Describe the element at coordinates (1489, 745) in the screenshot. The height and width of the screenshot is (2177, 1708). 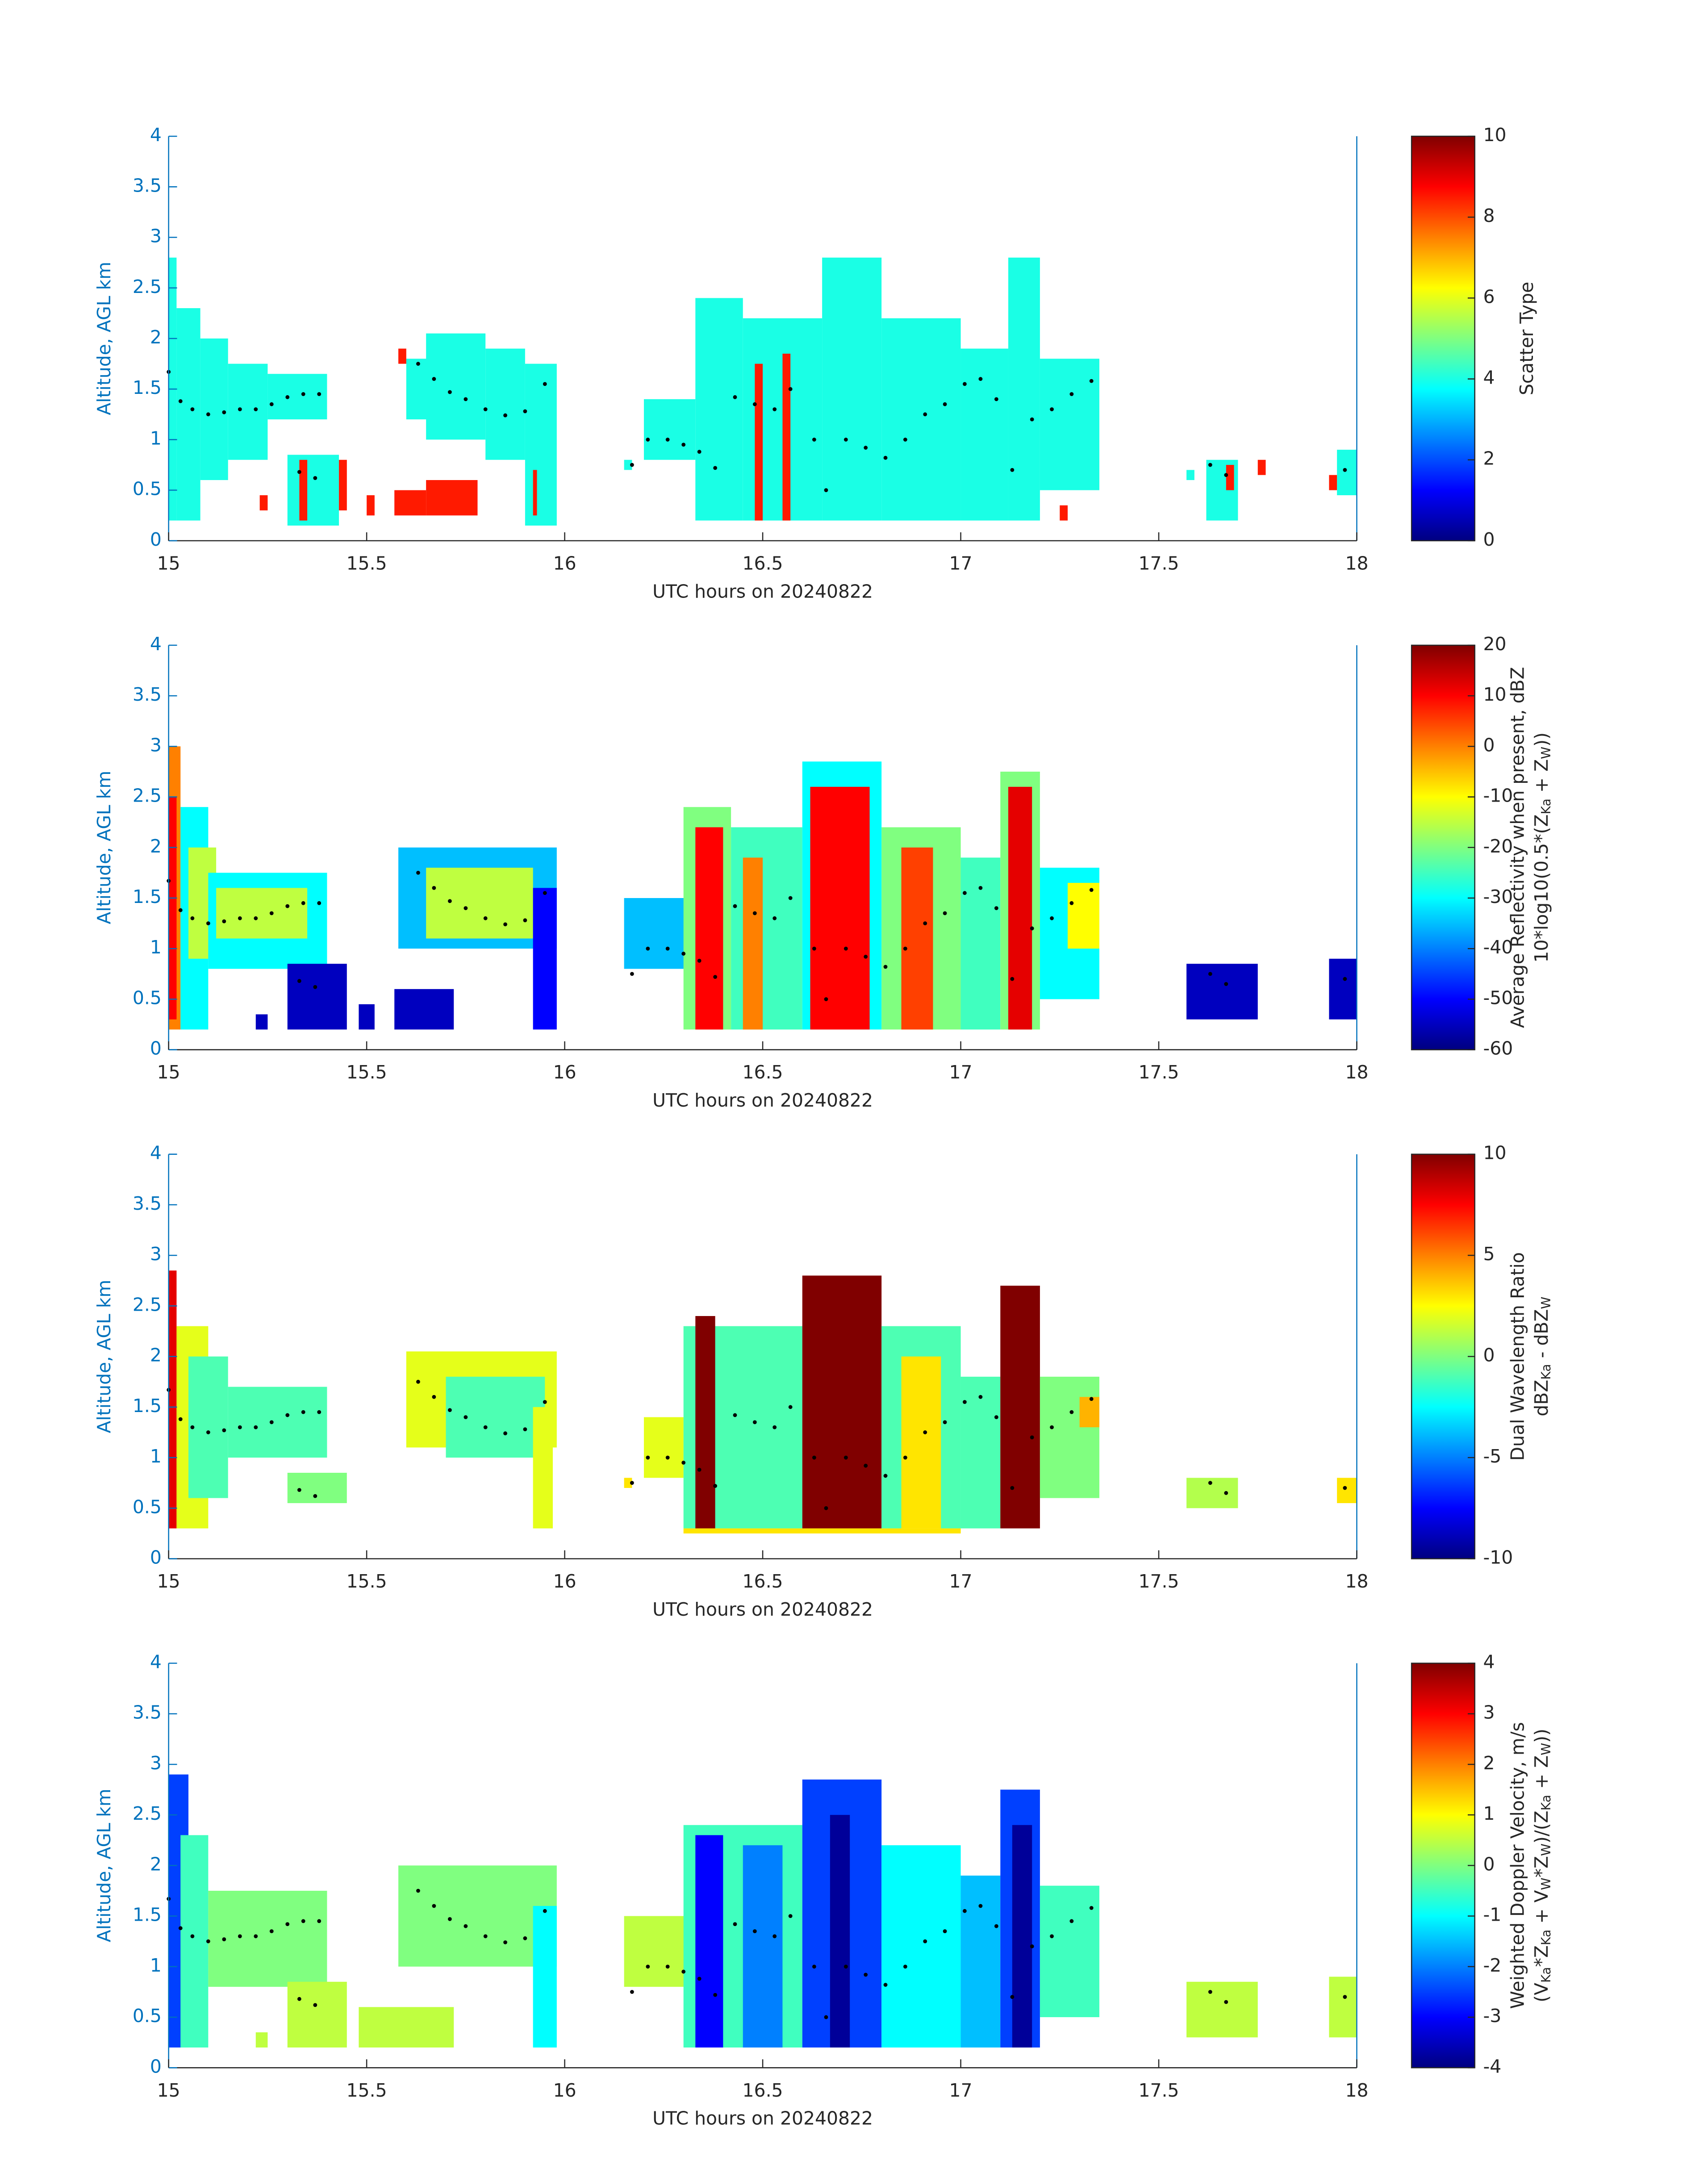
I see `colorbar-tick-label: 0` at that location.